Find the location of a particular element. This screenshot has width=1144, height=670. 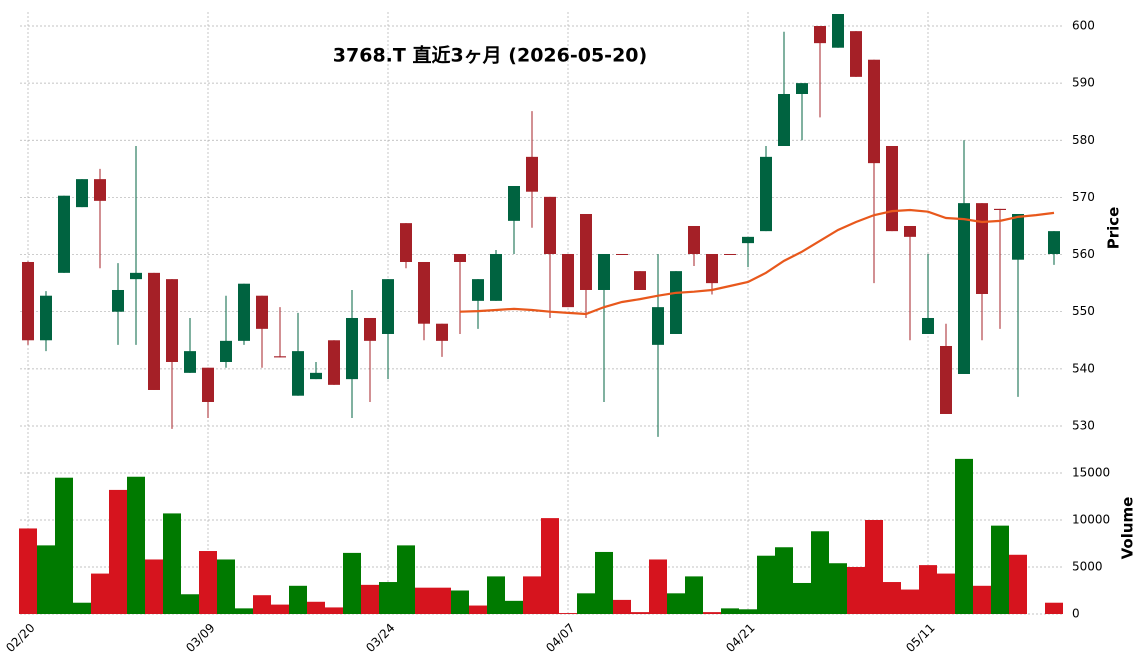

y-tick-label: 540 is located at coordinates (1083, 368).